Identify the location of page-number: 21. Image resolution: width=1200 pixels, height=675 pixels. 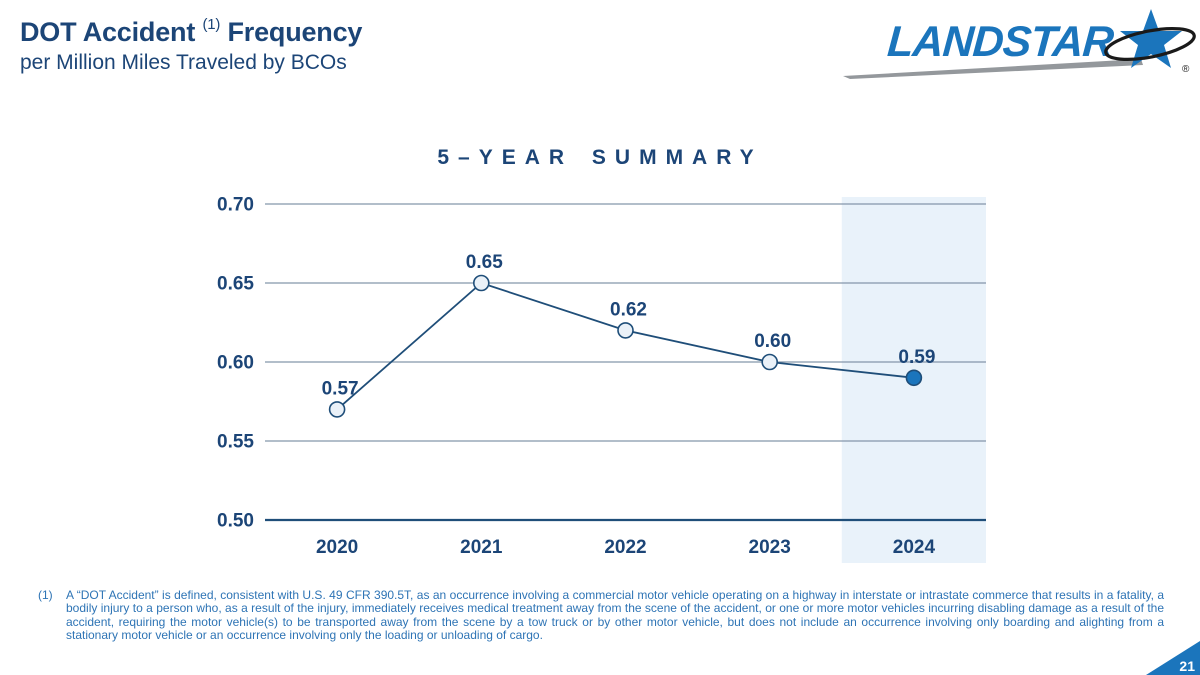
(1187, 666).